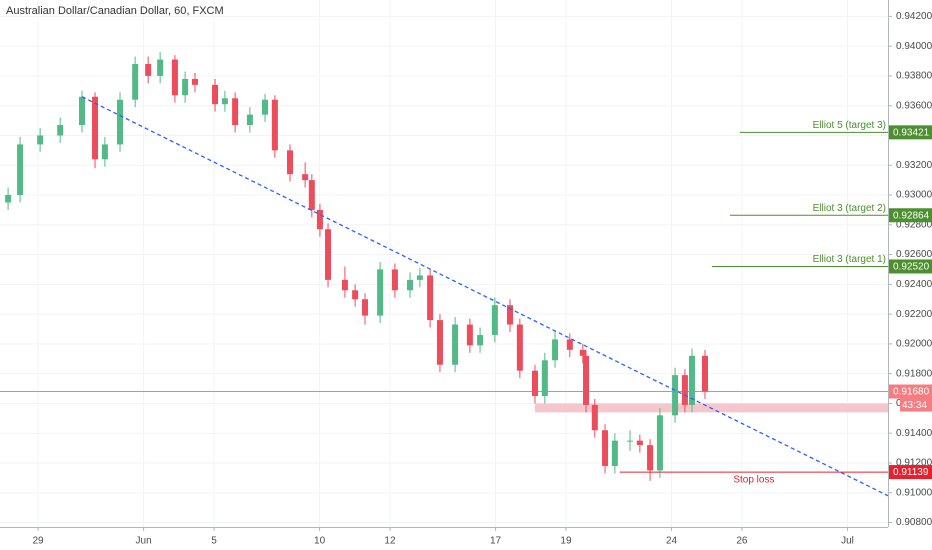  Describe the element at coordinates (914, 195) in the screenshot. I see `y-tick-label: 0.93000` at that location.